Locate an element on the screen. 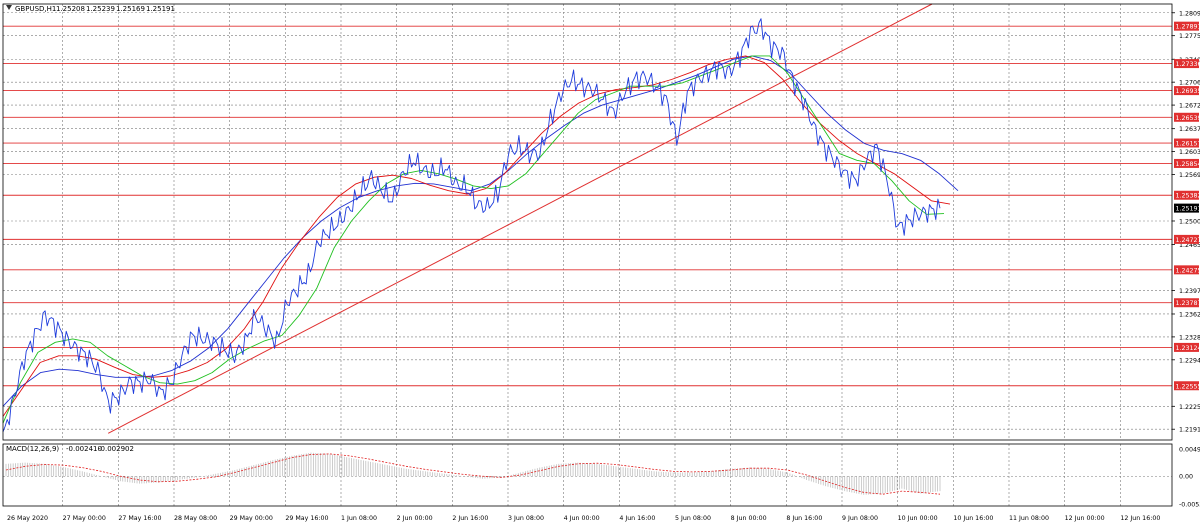  level-price-label: 1.24727 is located at coordinates (1188, 240).